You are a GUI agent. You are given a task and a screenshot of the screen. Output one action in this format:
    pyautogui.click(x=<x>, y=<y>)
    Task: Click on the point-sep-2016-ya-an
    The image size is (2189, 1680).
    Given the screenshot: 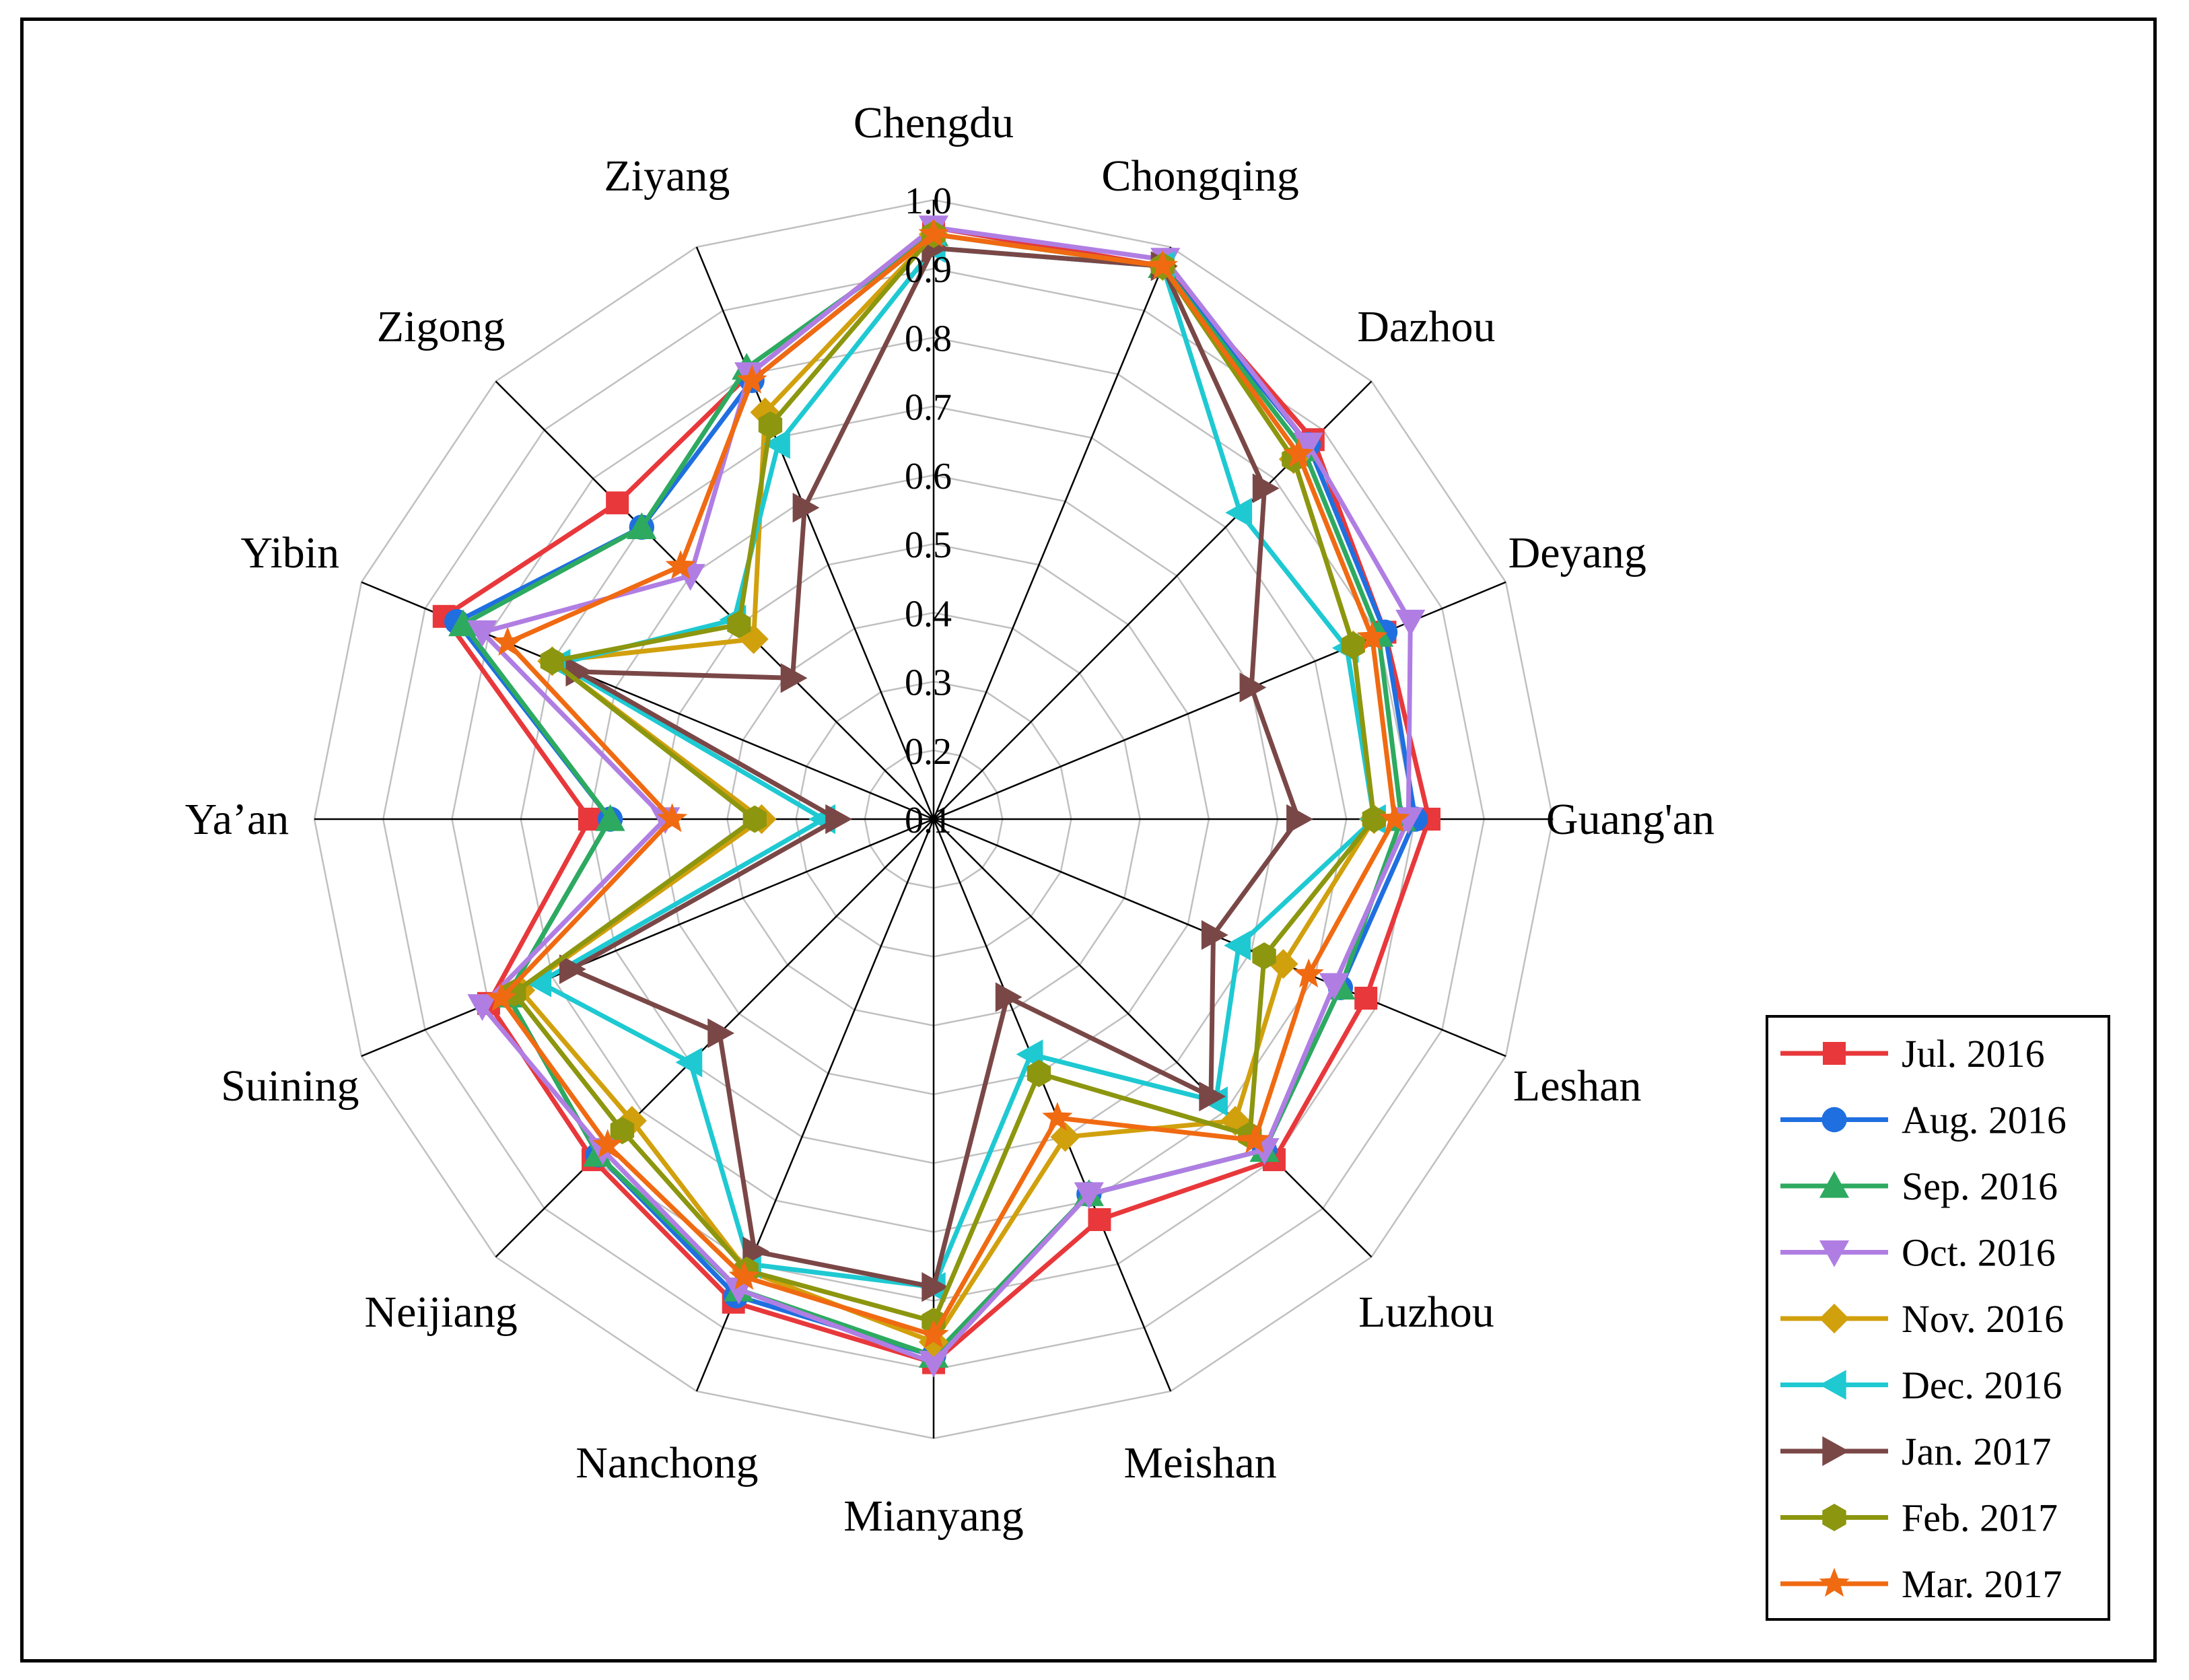 What is the action you would take?
    pyautogui.click(x=610, y=818)
    